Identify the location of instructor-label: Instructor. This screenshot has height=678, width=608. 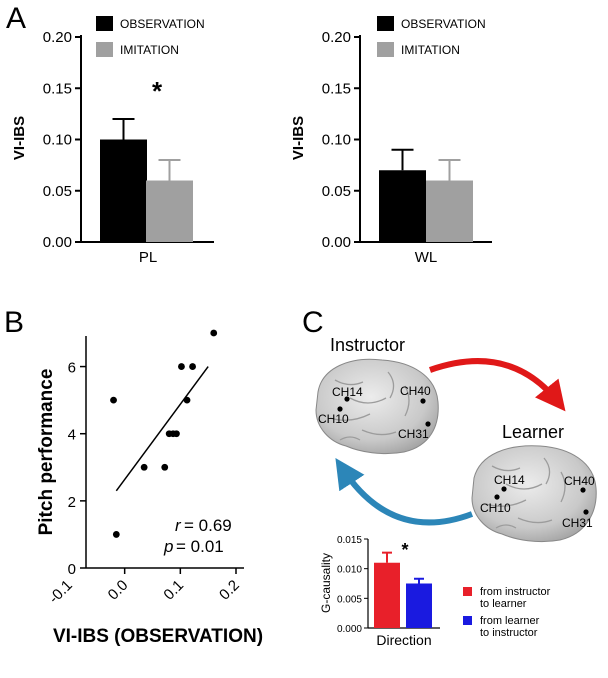
(367, 345).